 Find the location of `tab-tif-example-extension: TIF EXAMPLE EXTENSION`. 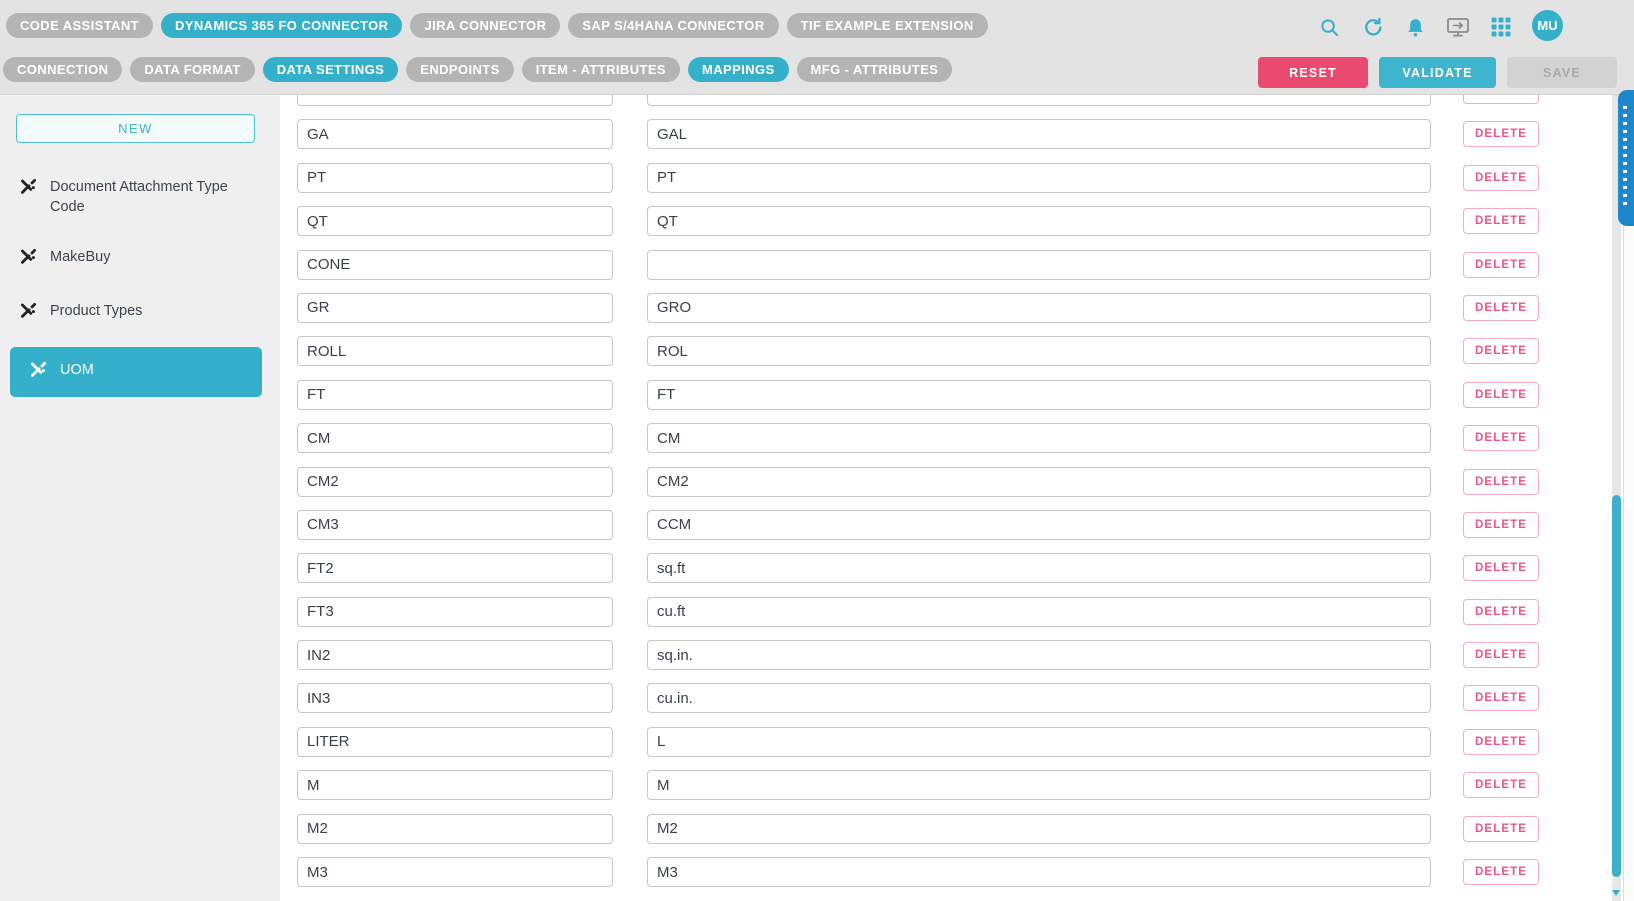

tab-tif-example-extension: TIF EXAMPLE EXTENSION is located at coordinates (887, 25).